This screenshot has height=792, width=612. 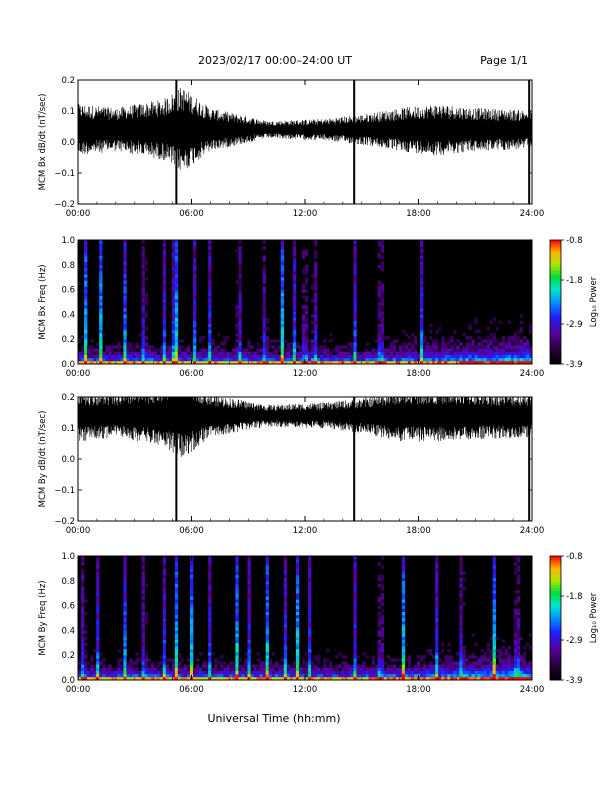 What do you see at coordinates (305, 531) in the screenshot?
I see `x-tick-label: 12:00` at bounding box center [305, 531].